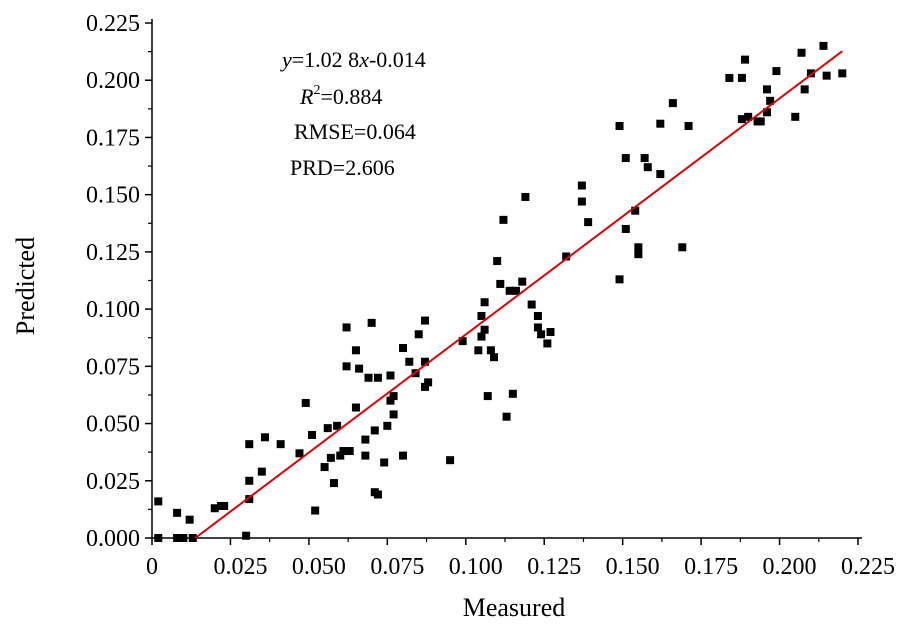  What do you see at coordinates (554, 567) in the screenshot?
I see `x-tick-label: 0.125` at bounding box center [554, 567].